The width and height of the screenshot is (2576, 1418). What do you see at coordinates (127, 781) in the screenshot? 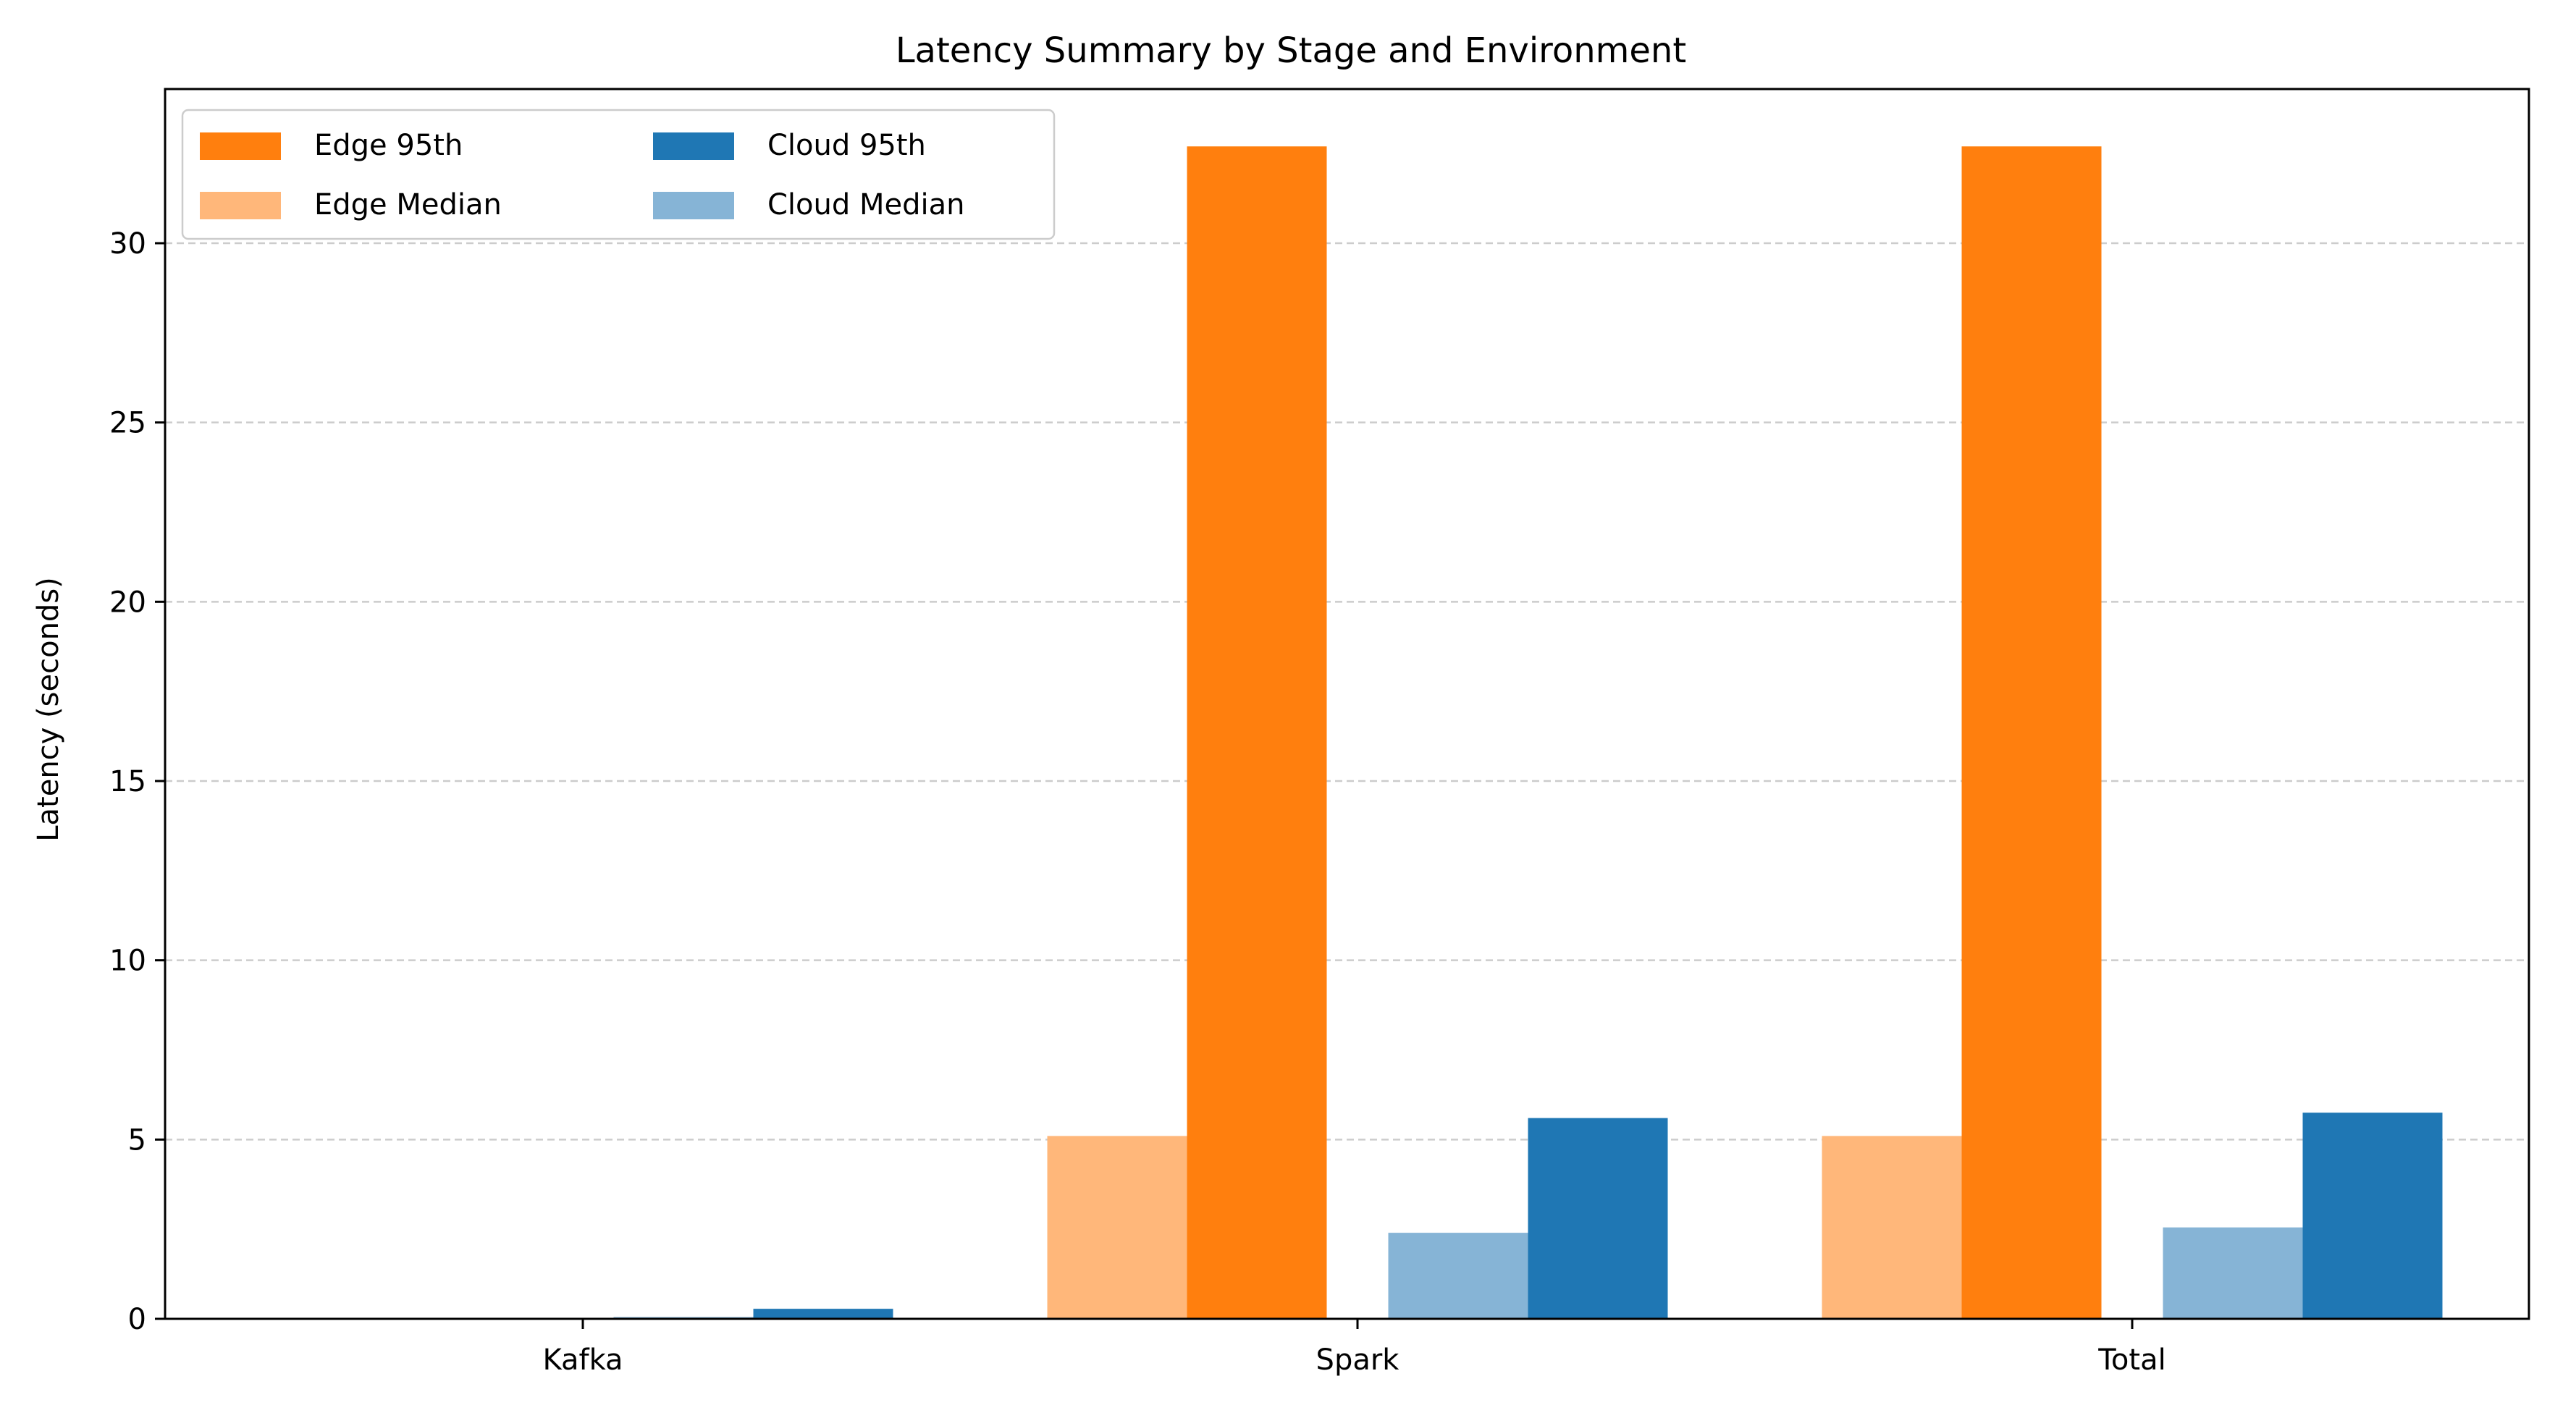
I see `y-tick-label: 15` at bounding box center [127, 781].